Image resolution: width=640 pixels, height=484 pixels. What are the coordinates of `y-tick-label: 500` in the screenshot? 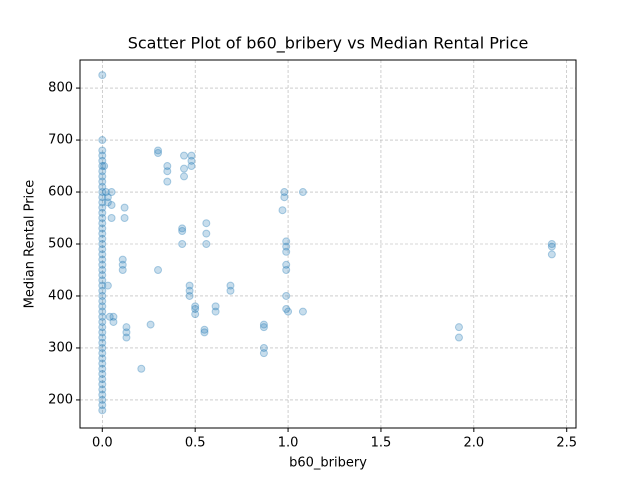 It's located at (60, 244).